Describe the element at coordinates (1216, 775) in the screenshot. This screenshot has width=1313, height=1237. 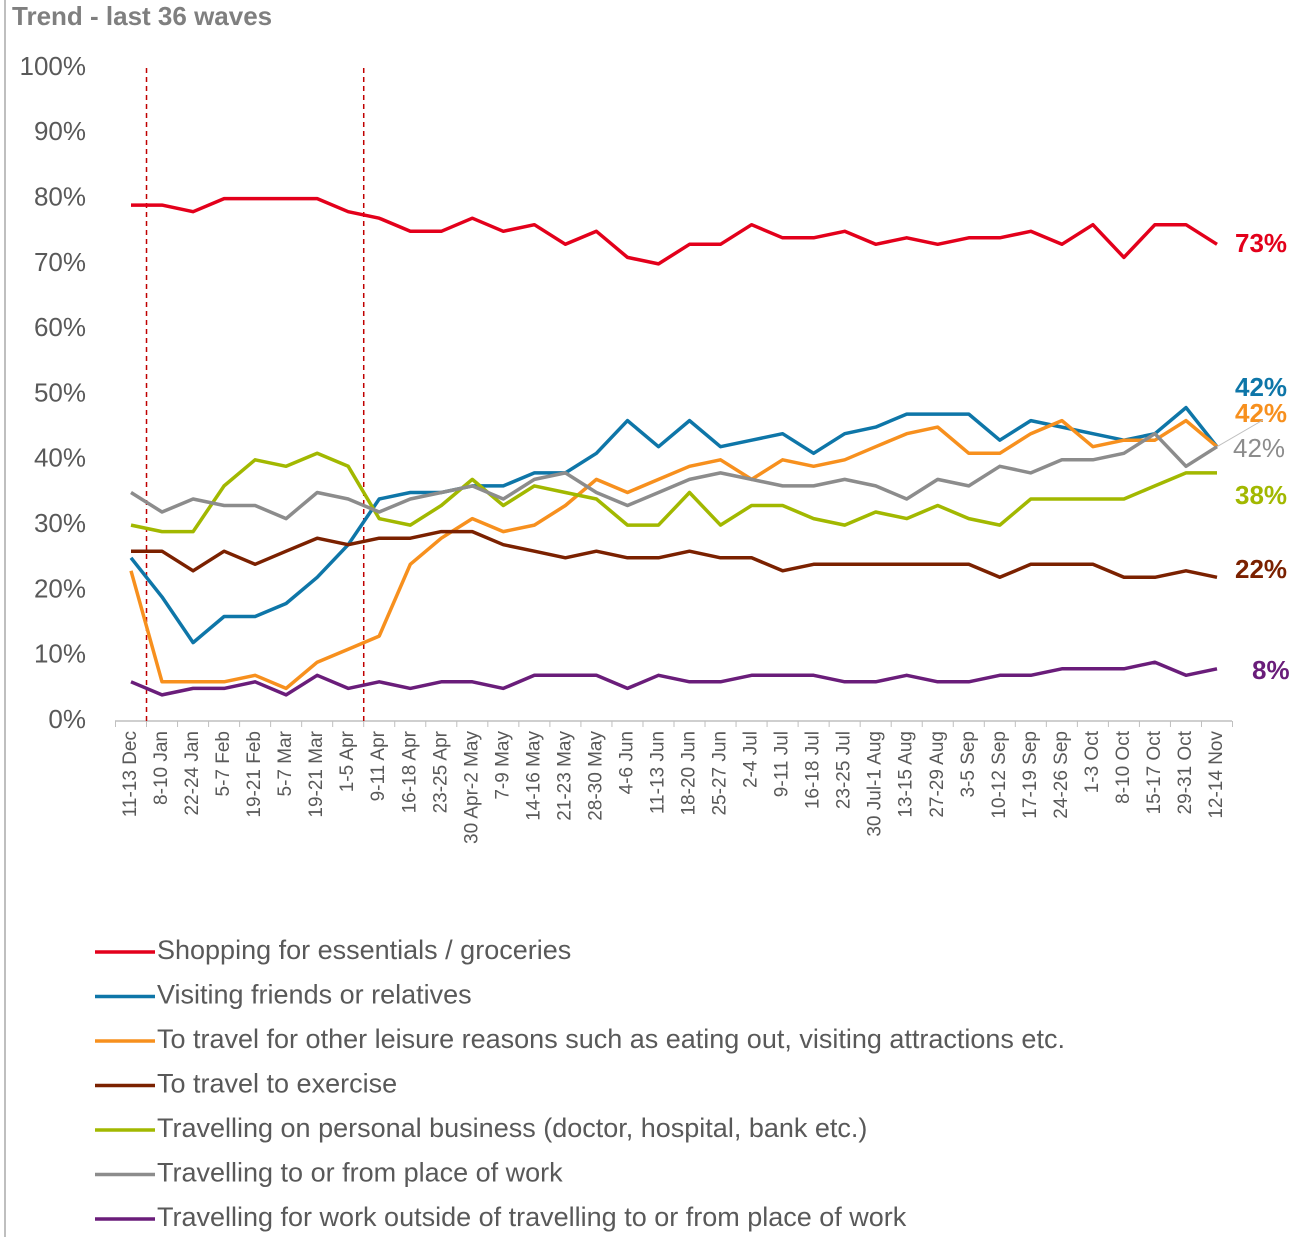
I see `x-tick-label: 12-14 Nov` at that location.